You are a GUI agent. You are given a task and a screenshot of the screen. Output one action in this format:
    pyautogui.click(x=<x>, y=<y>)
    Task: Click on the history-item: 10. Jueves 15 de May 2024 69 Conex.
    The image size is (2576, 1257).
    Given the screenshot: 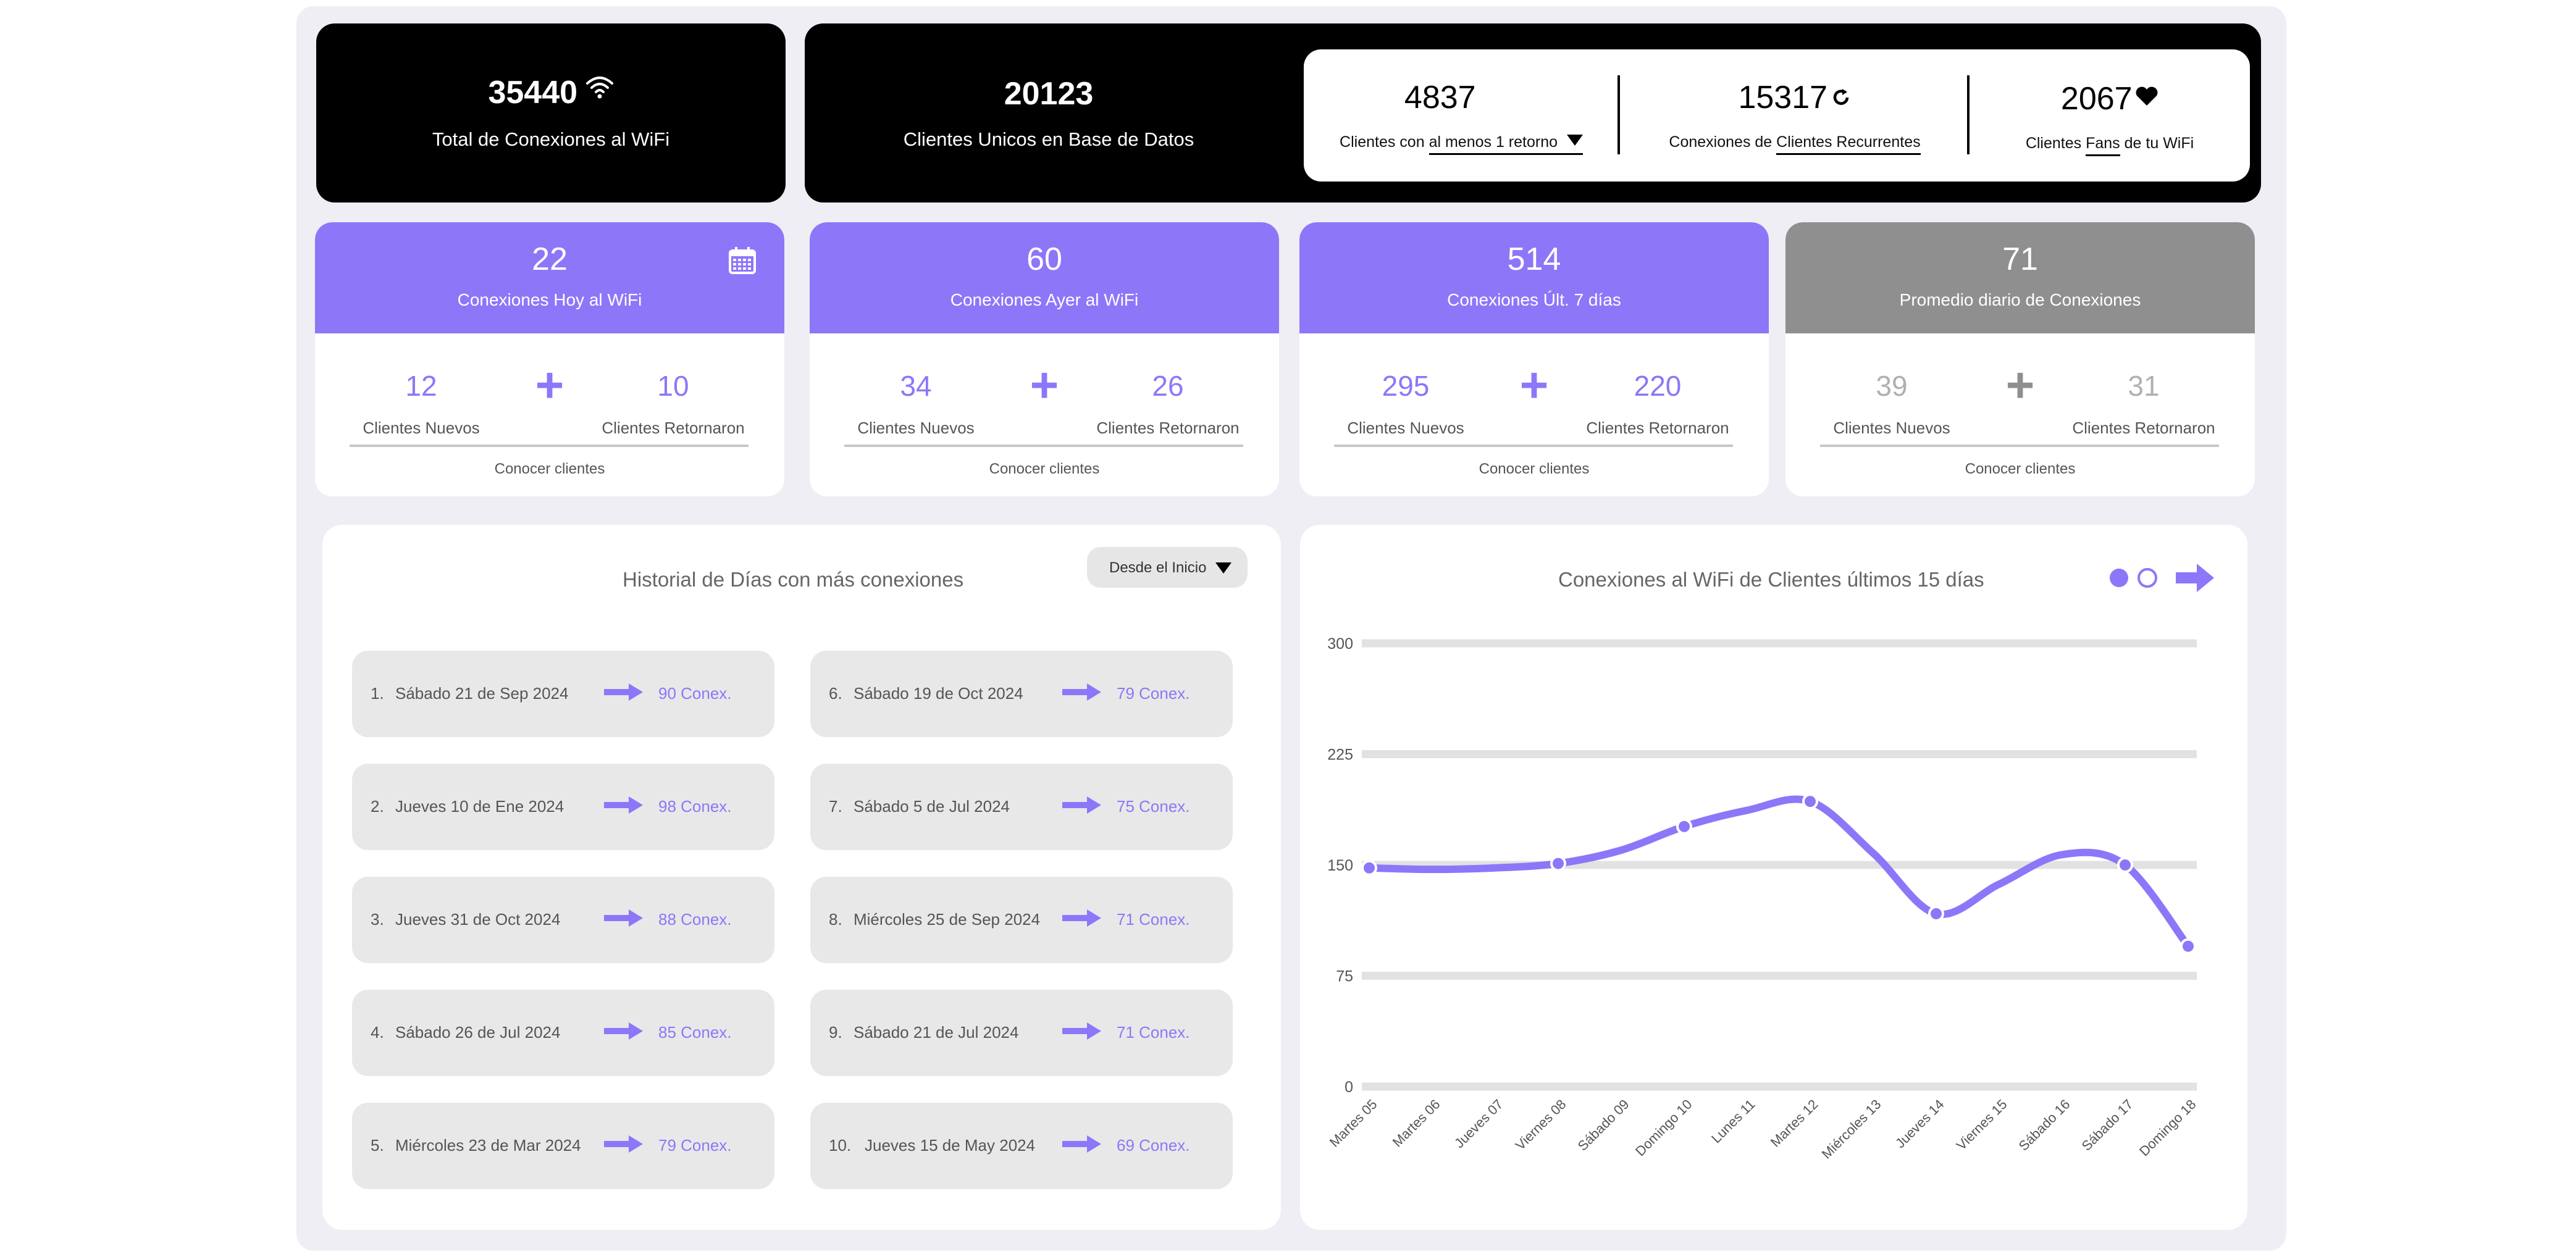 What is the action you would take?
    pyautogui.click(x=1021, y=1146)
    